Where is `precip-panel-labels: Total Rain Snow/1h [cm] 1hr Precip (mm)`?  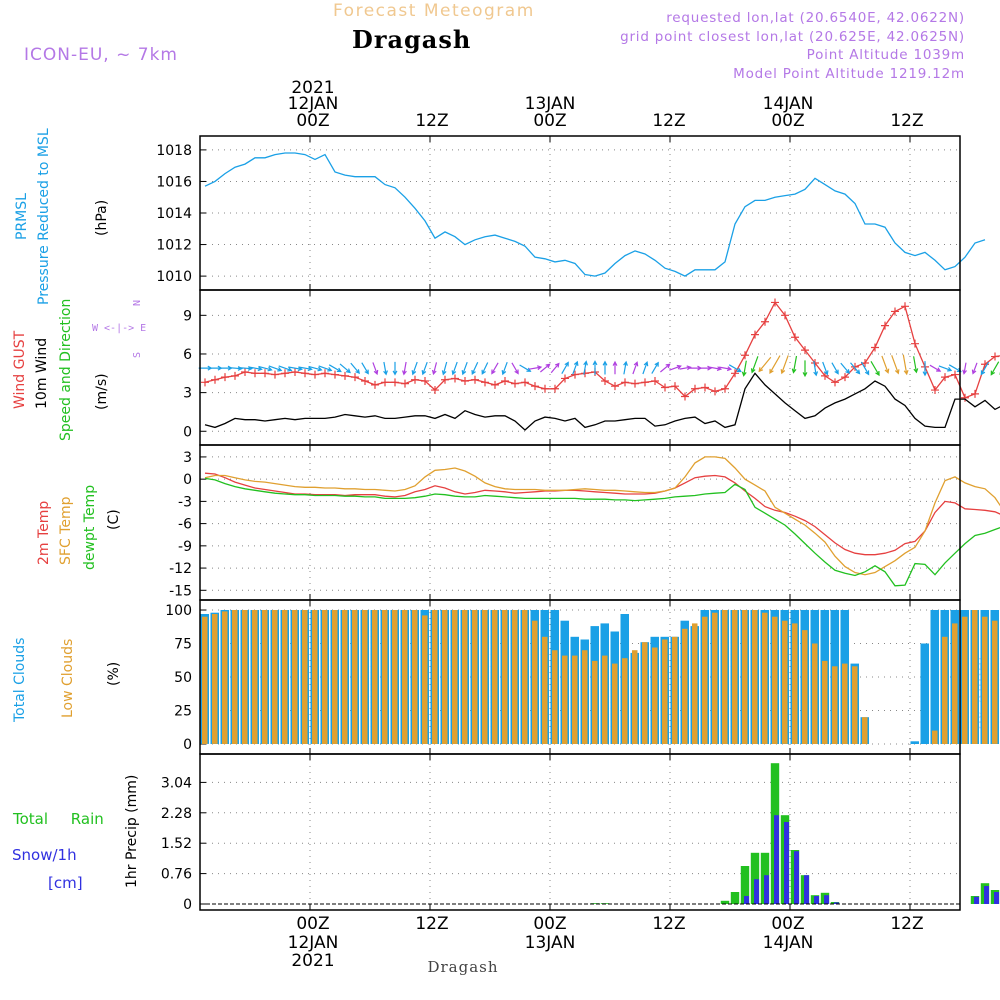 precip-panel-labels: Total Rain Snow/1h [cm] 1hr Precip (mm) is located at coordinates (76, 833).